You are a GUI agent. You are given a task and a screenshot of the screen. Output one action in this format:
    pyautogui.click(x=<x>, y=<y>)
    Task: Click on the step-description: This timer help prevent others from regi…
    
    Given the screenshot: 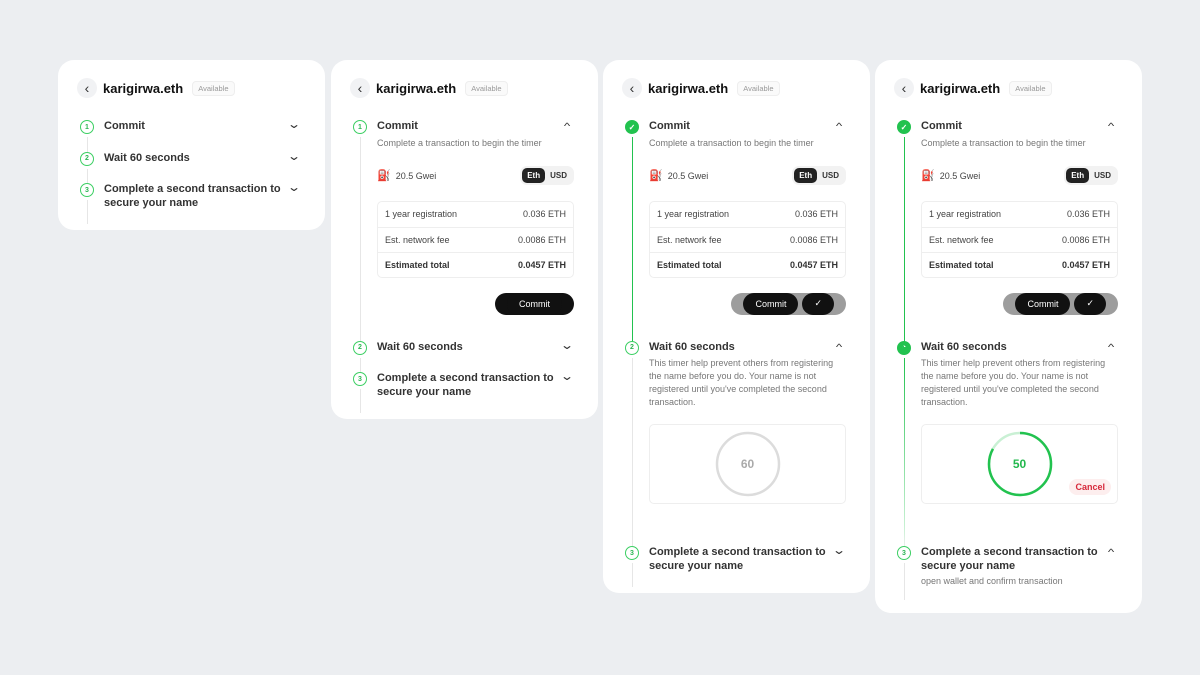 What is the action you would take?
    pyautogui.click(x=741, y=382)
    